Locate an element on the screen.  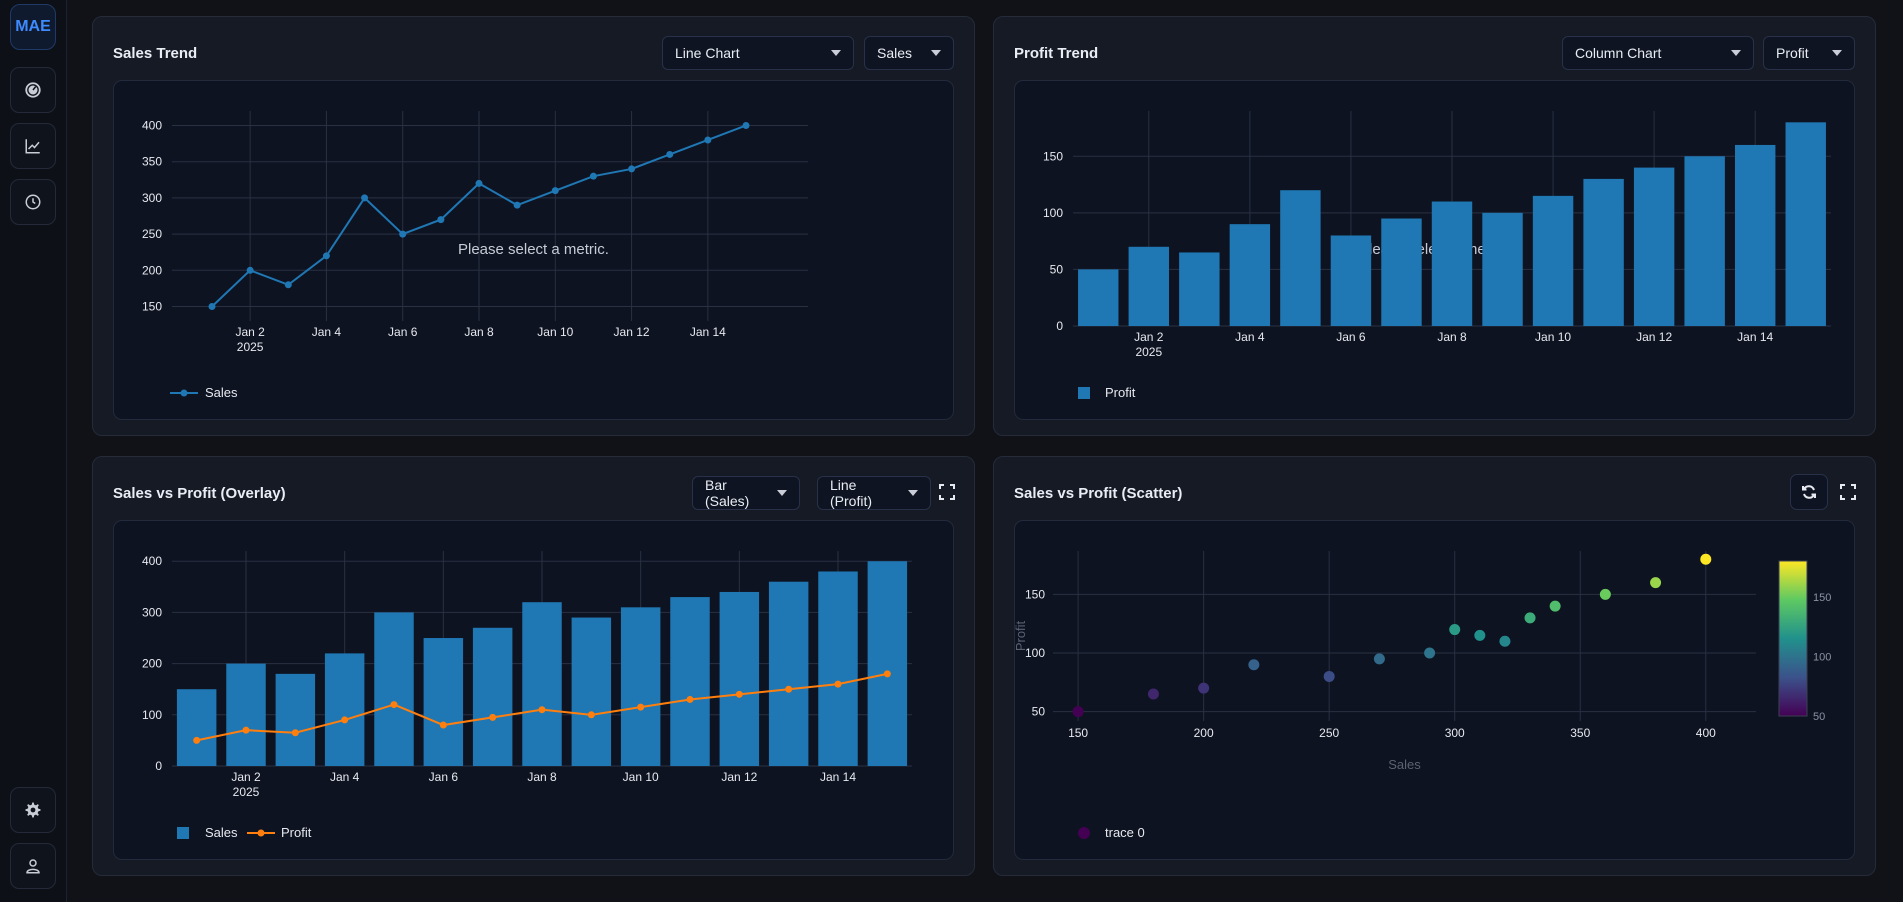
x-axis-label: Sales is located at coordinates (1404, 764).